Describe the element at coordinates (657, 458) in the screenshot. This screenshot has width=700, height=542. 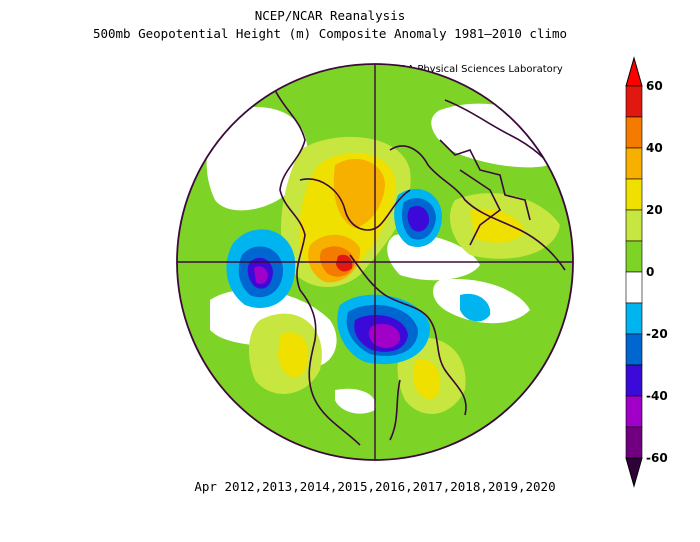
I see `colorbar-tick-label: -60` at that location.